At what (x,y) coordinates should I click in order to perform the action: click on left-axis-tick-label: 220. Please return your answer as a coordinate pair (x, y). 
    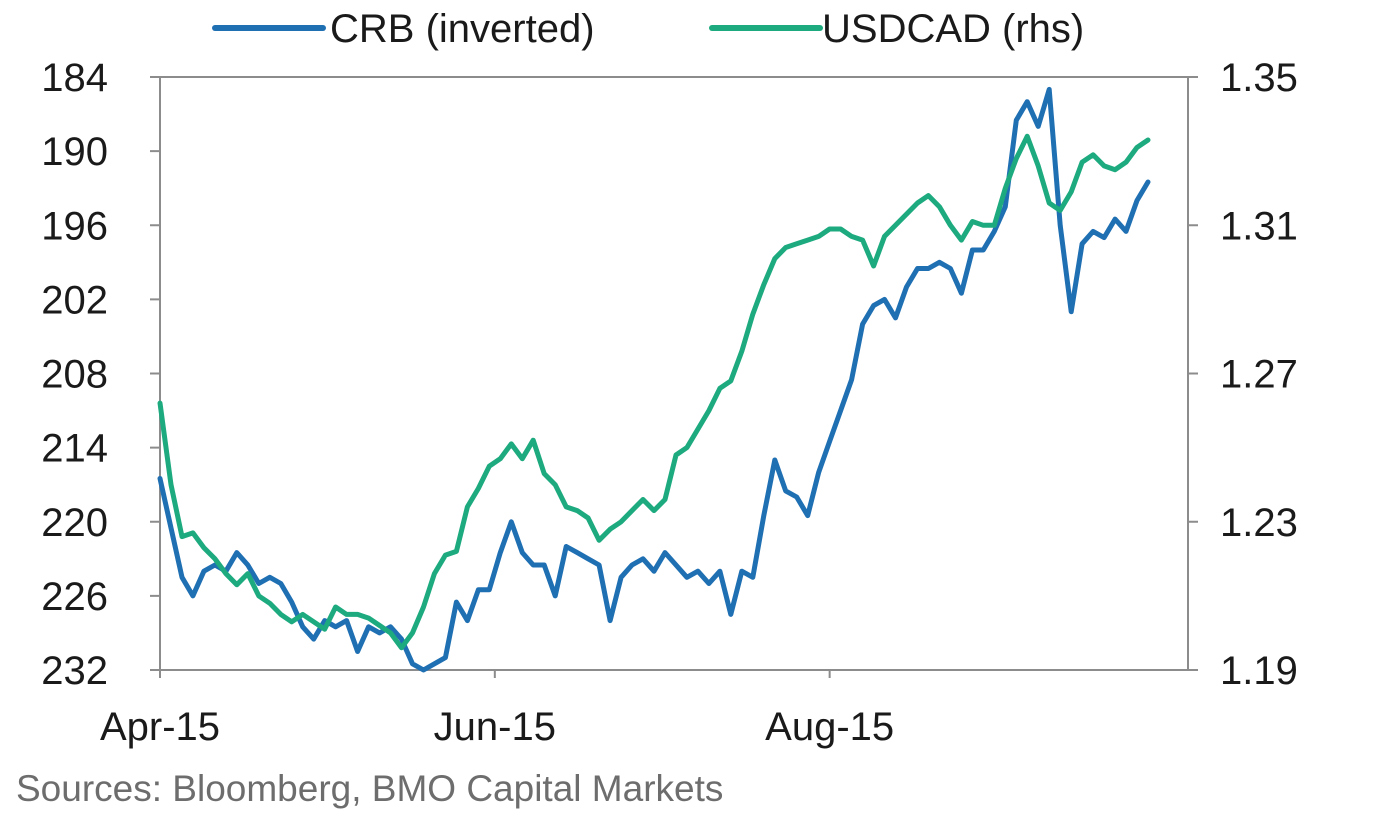
    Looking at the image, I should click on (74, 523).